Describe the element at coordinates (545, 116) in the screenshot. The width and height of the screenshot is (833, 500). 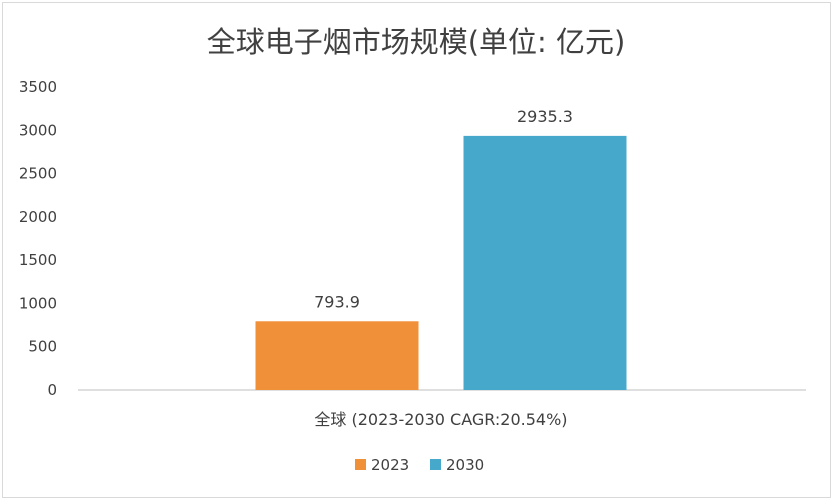
I see `data-label-2030: 2935.3` at that location.